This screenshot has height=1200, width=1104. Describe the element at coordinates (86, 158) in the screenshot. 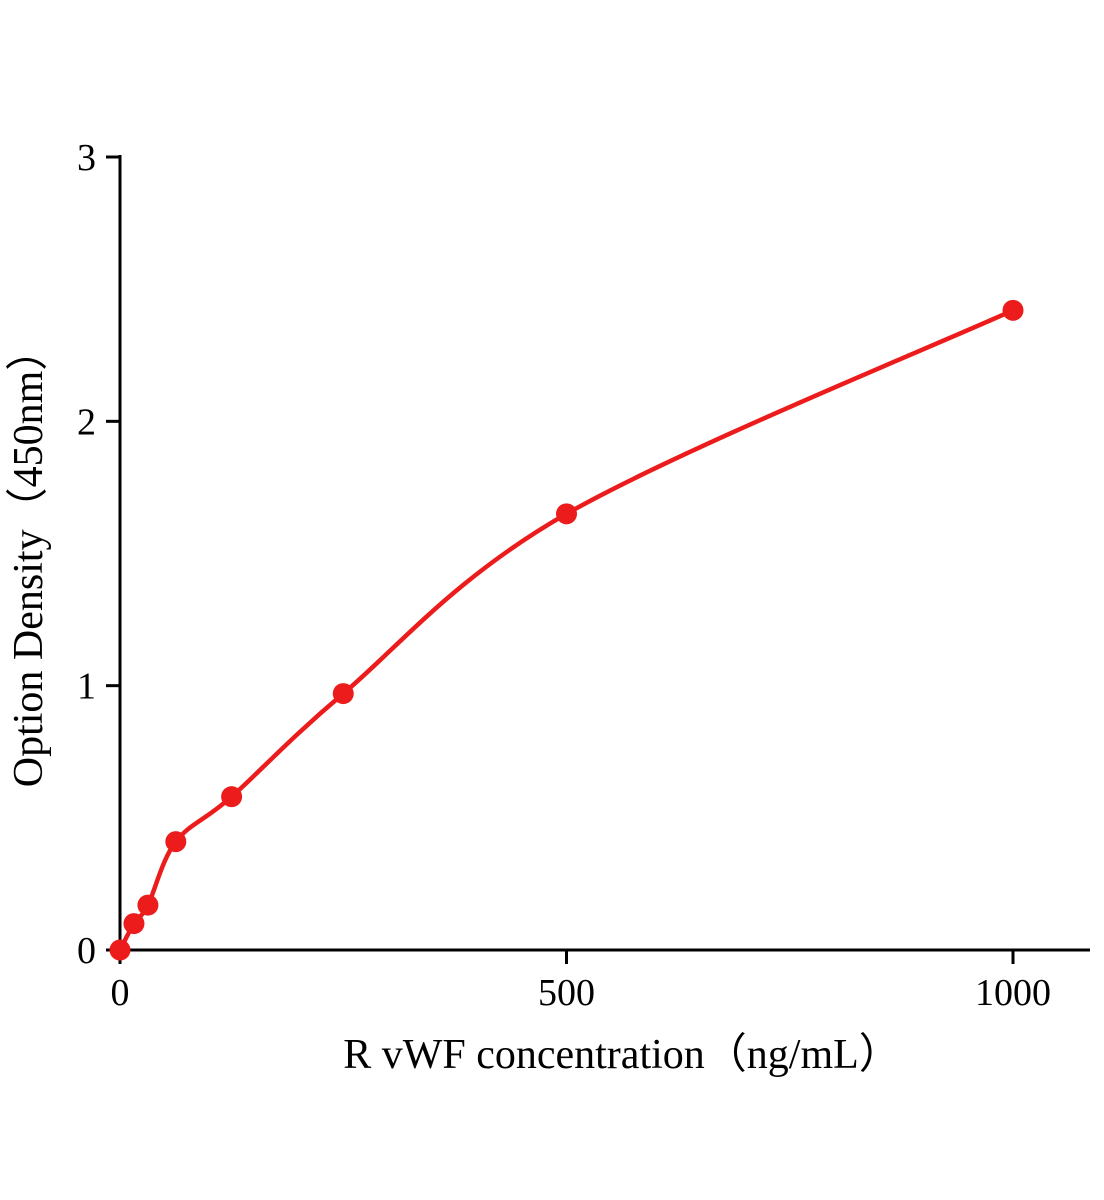

I see `y-tick-label: 3` at that location.